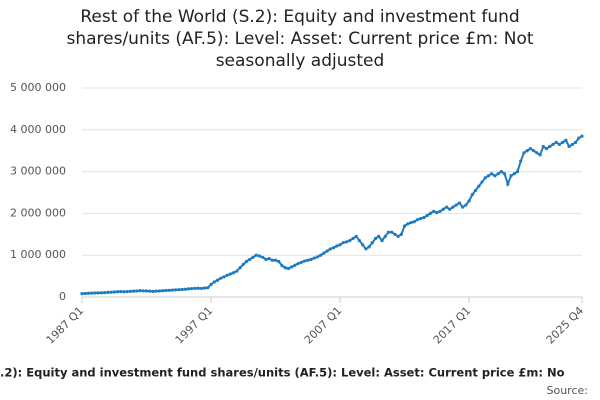  What do you see at coordinates (38, 171) in the screenshot?
I see `y-tick-label: 3 000 000` at bounding box center [38, 171].